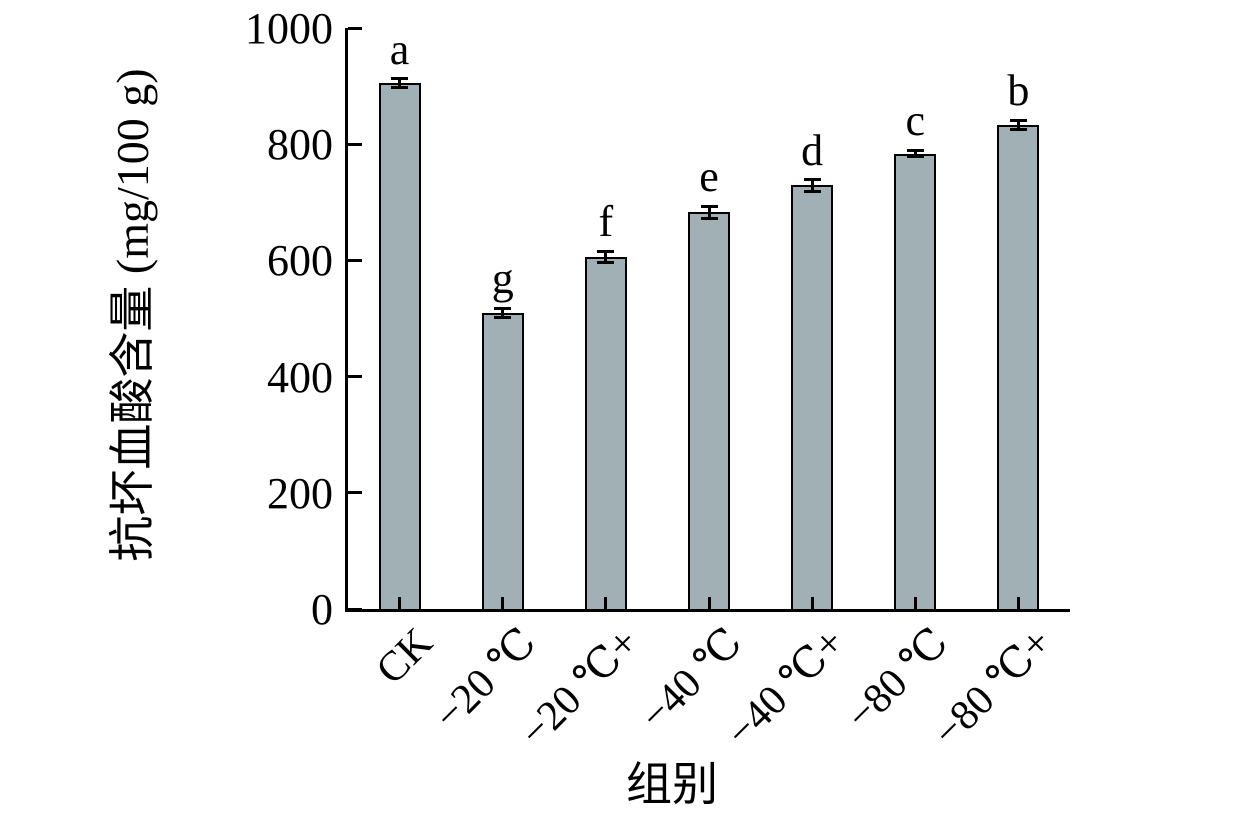 The image size is (1260, 814). I want to click on significance-letter: g, so click(502, 279).